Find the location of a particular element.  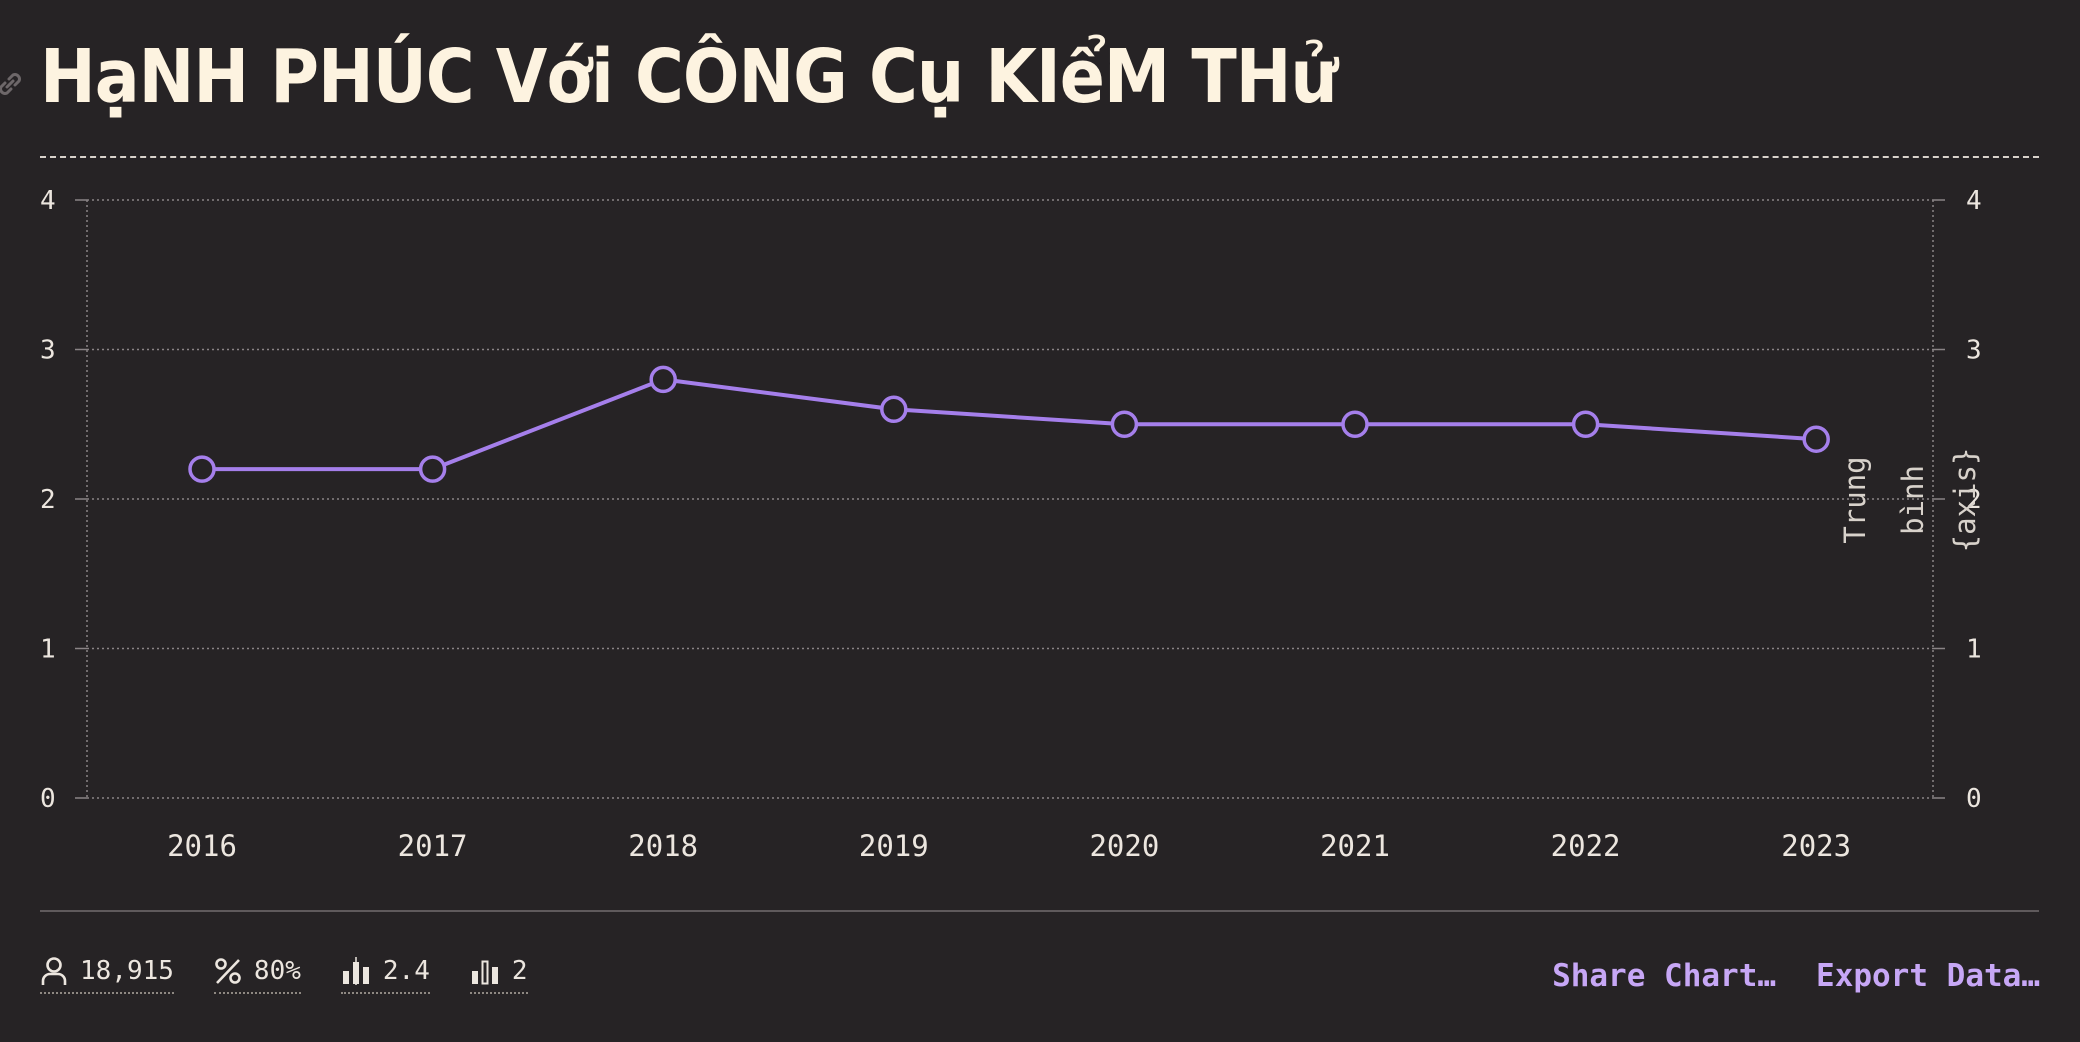

x-tick-label: 2020 is located at coordinates (1124, 846).